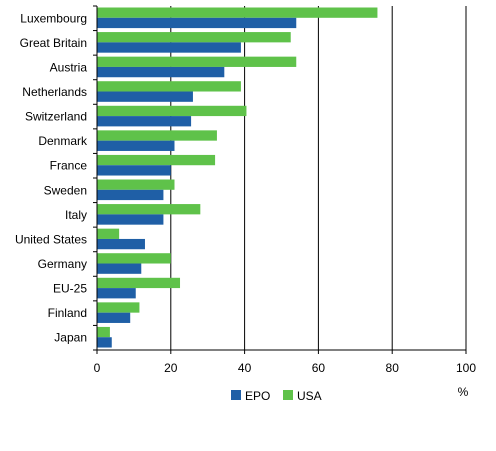 The height and width of the screenshot is (451, 496). Describe the element at coordinates (54, 92) in the screenshot. I see `category-label: Netherlands` at that location.